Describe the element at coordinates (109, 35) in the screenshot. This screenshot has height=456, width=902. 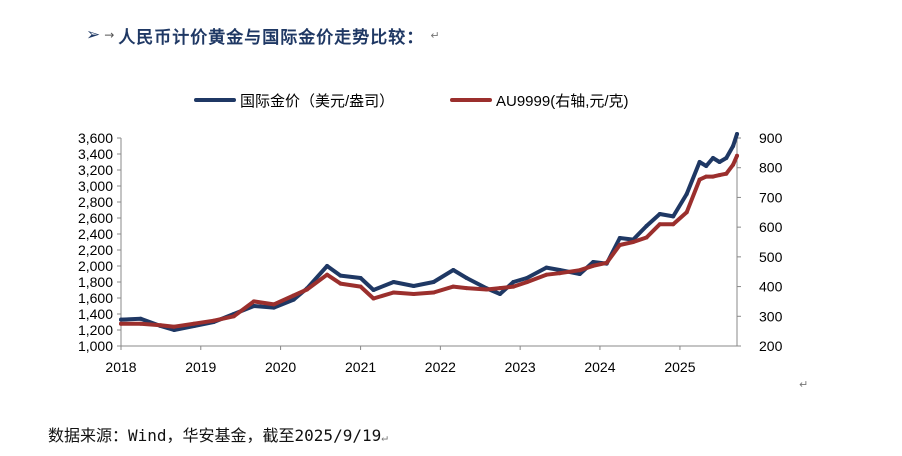
I see `tab-arrow-icon: →` at that location.